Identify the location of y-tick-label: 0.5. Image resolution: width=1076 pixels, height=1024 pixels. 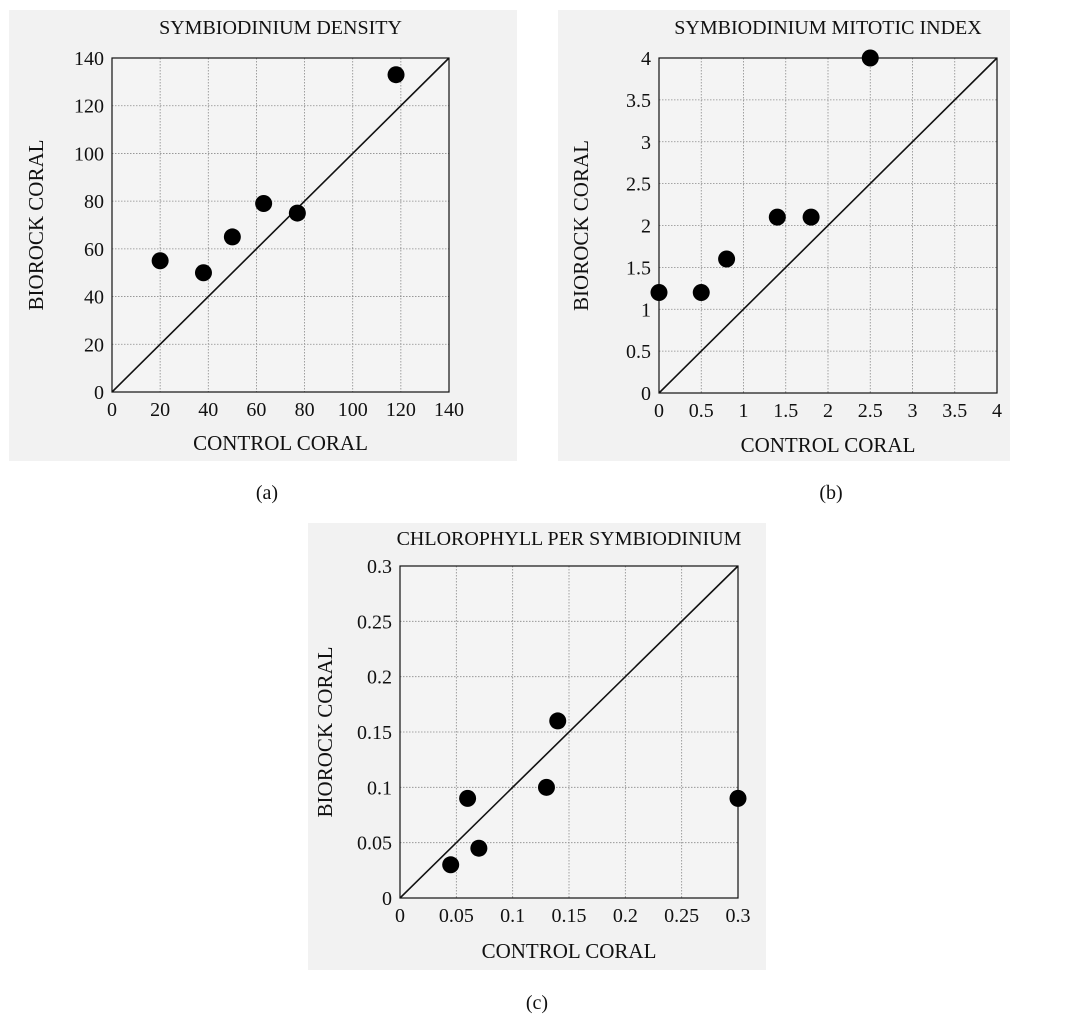
(638, 352).